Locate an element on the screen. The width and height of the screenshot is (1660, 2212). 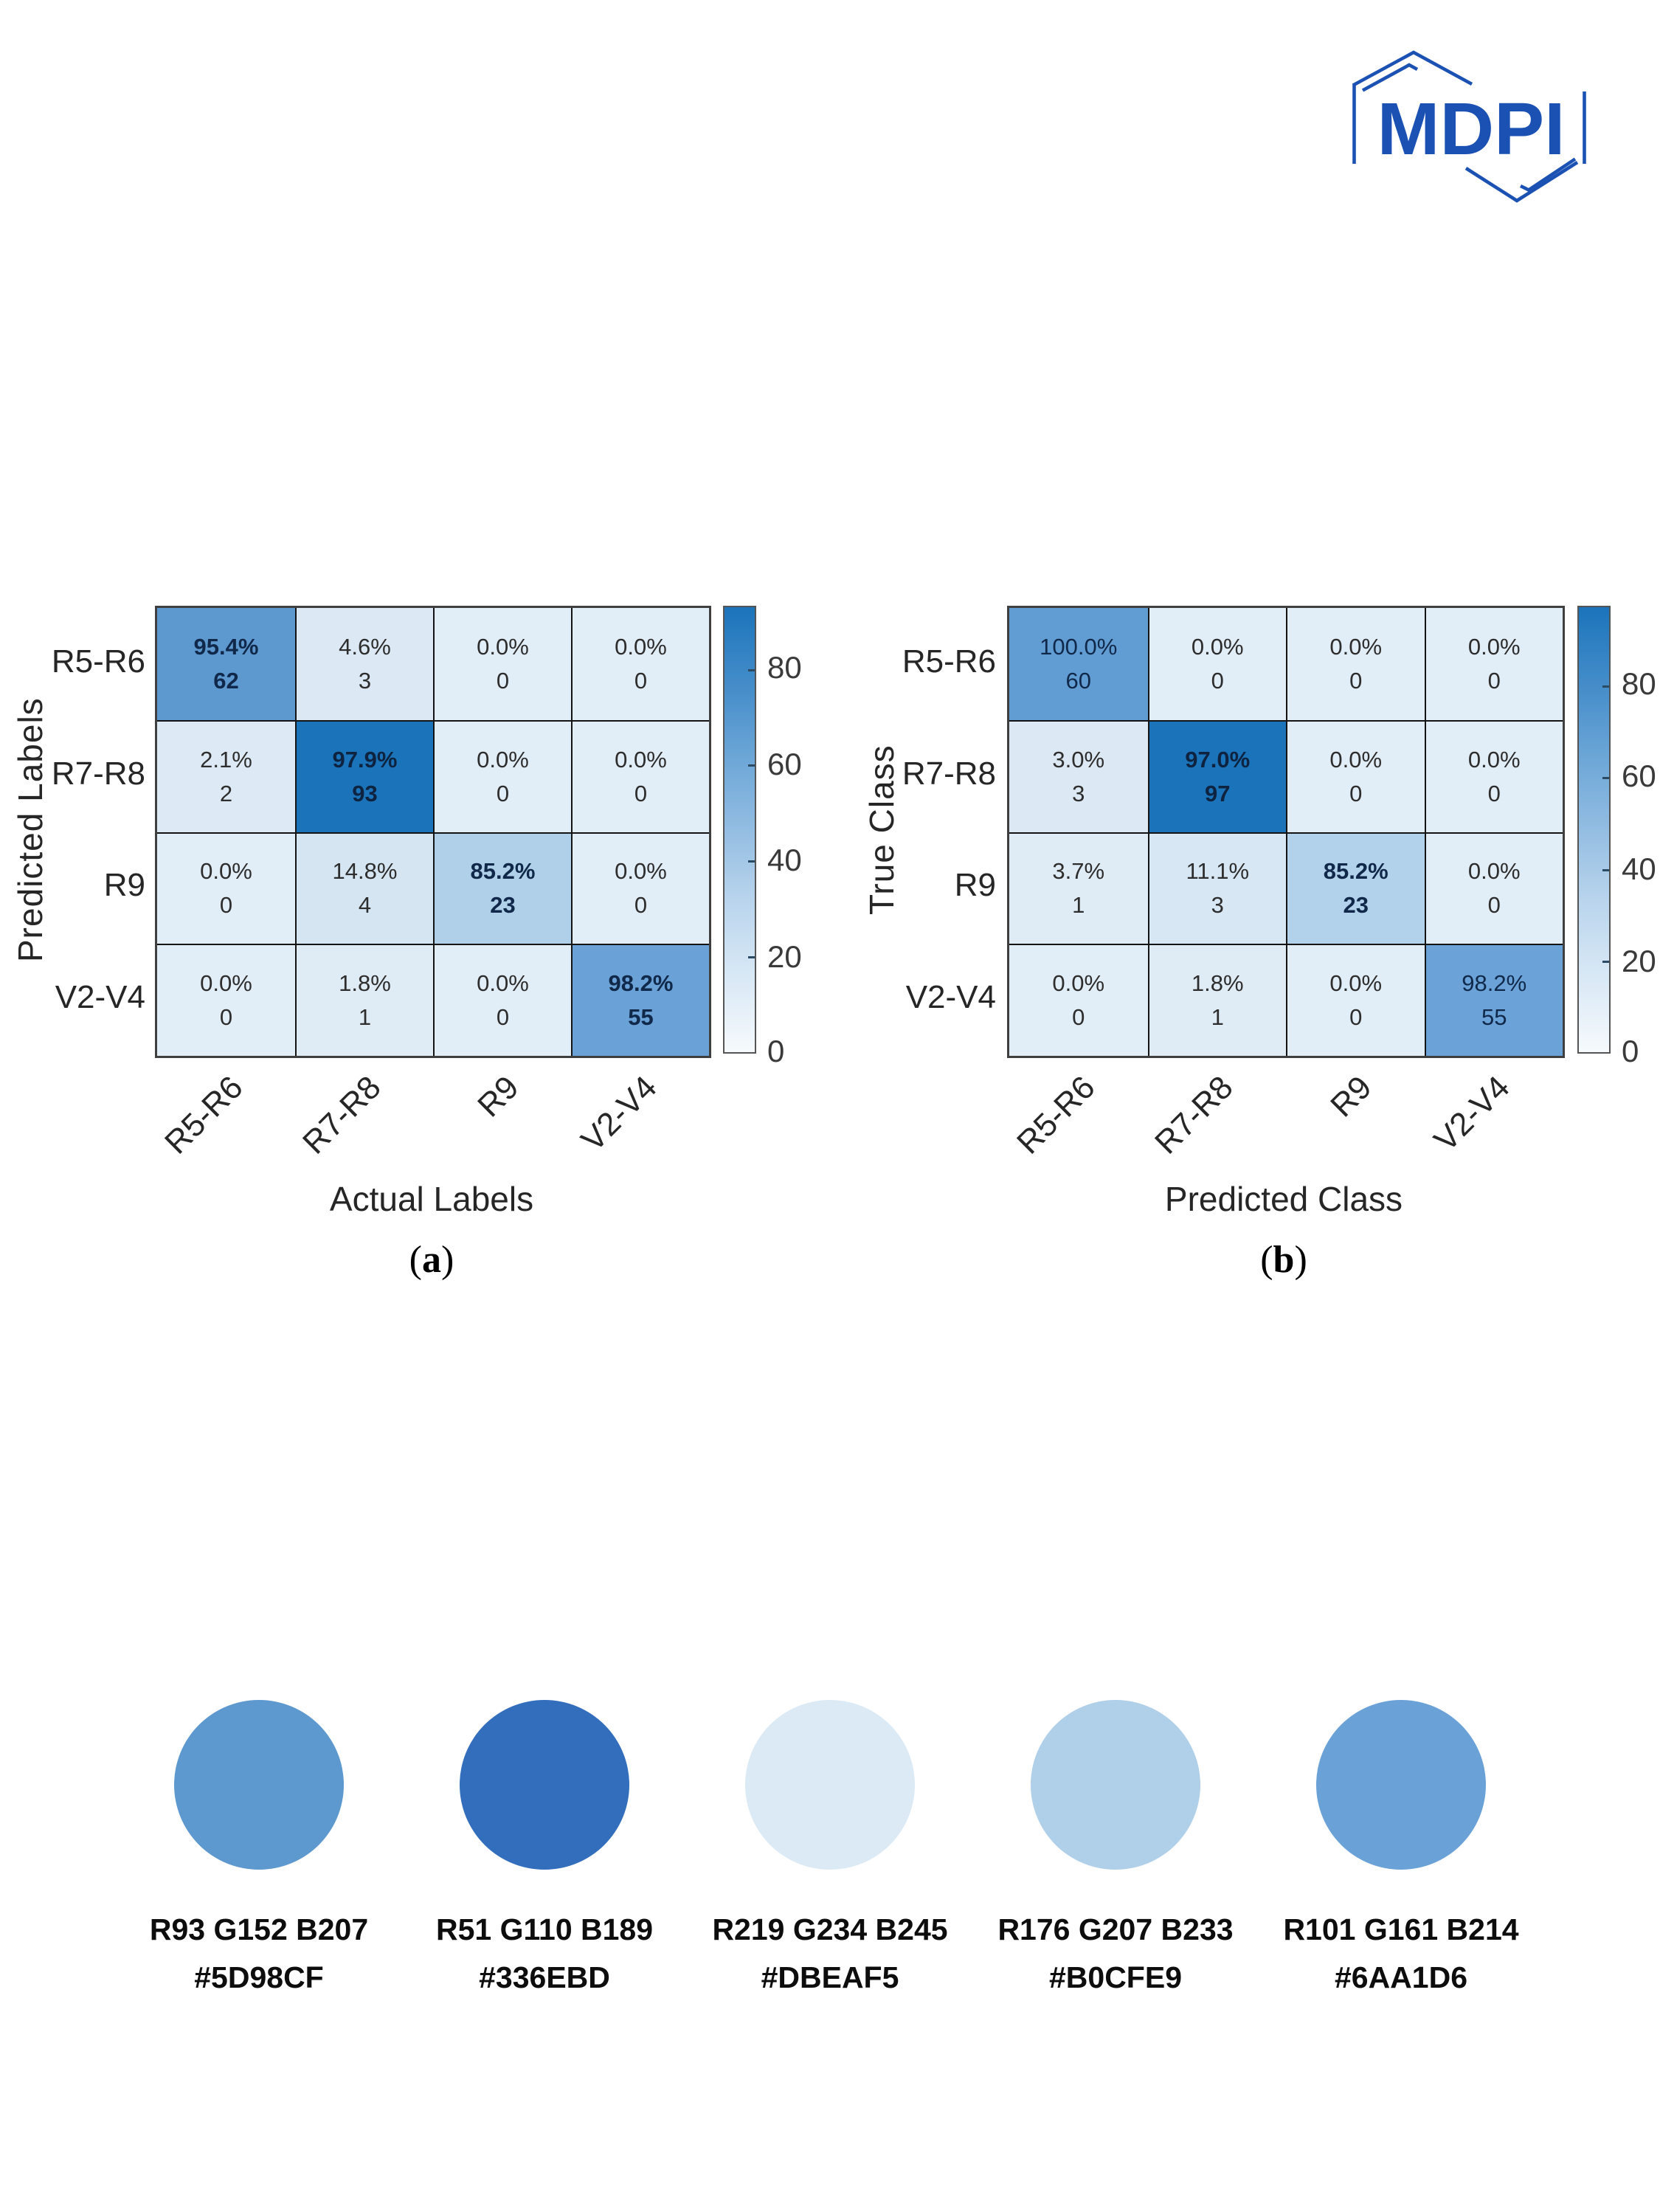
cell-count: 93 is located at coordinates (365, 793).